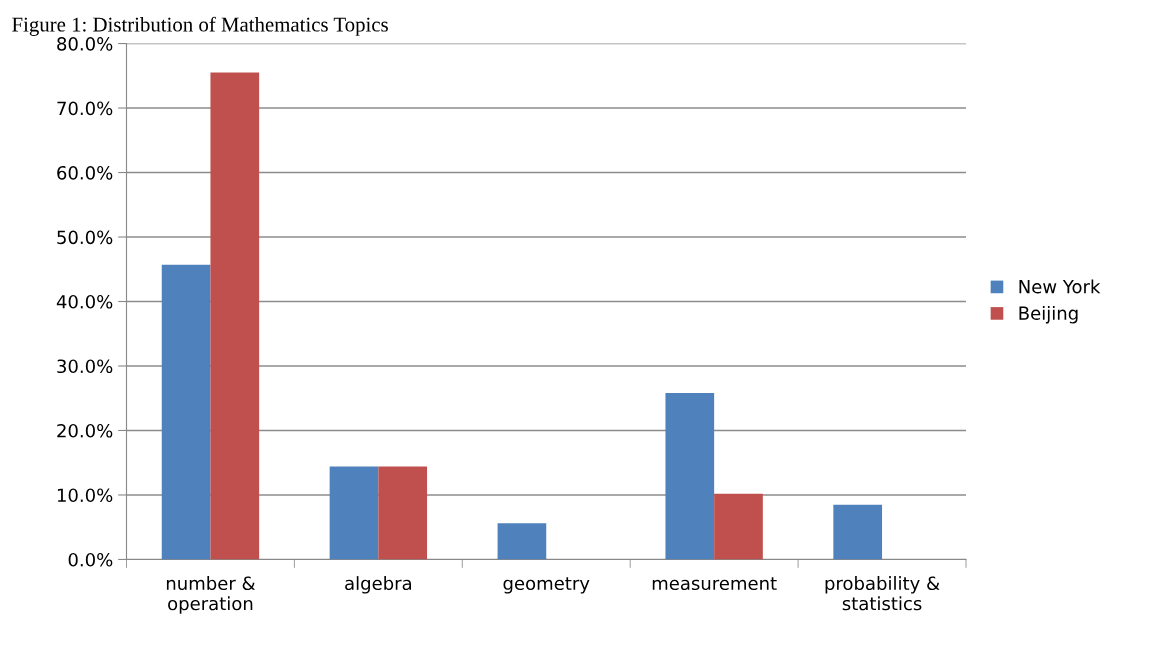  I want to click on chart-title: Figure 1: Distribution of Mathematics Topics, so click(200, 26).